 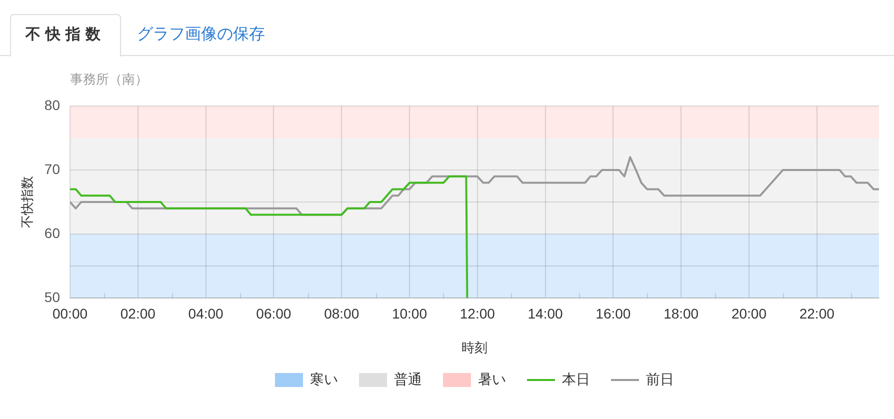 I want to click on legend-label: 寒い, so click(x=324, y=378).